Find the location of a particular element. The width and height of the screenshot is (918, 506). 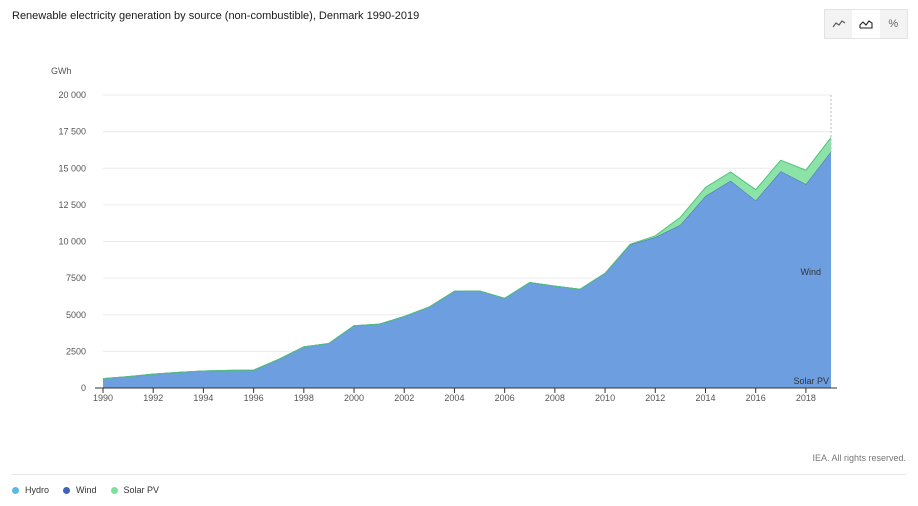

percent-icon: % is located at coordinates (893, 24).